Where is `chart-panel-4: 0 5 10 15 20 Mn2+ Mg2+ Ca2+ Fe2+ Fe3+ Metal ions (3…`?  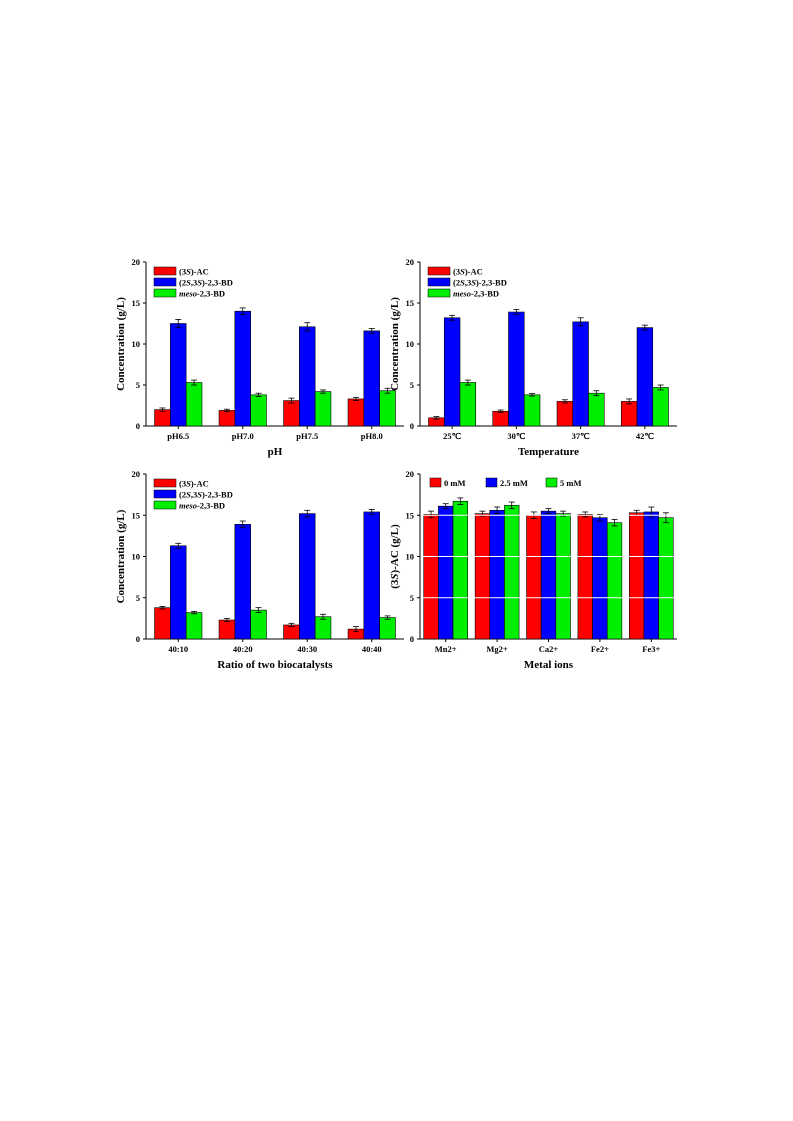 chart-panel-4: 0 5 10 15 20 Mn2+ Mg2+ Ca2+ Fe2+ Fe3+ Metal ions (3… is located at coordinates (533, 570).